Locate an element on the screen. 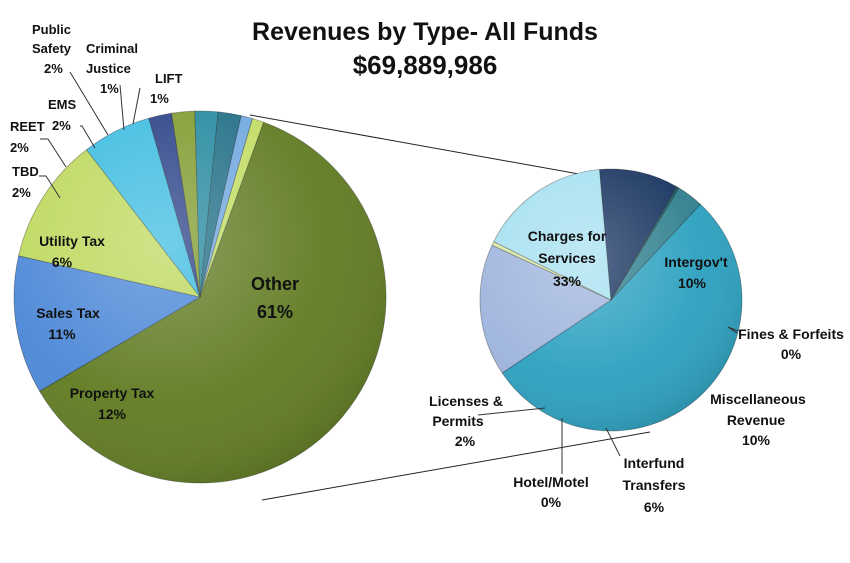 The height and width of the screenshot is (563, 850). slice-label-ems: EMS is located at coordinates (62, 104).